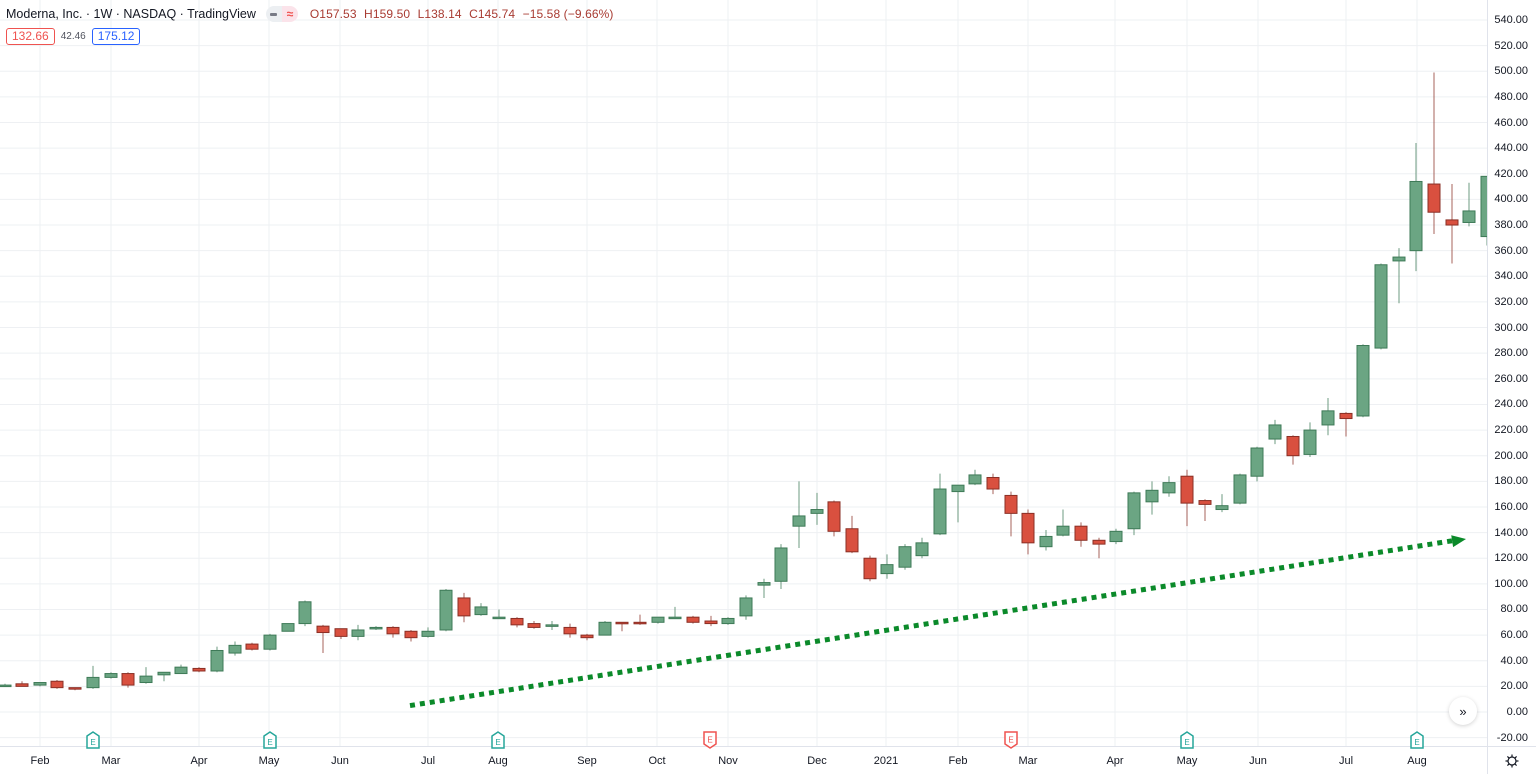 This screenshot has width=1536, height=774. Describe the element at coordinates (1258, 761) in the screenshot. I see `time-tick-label: Jun` at that location.